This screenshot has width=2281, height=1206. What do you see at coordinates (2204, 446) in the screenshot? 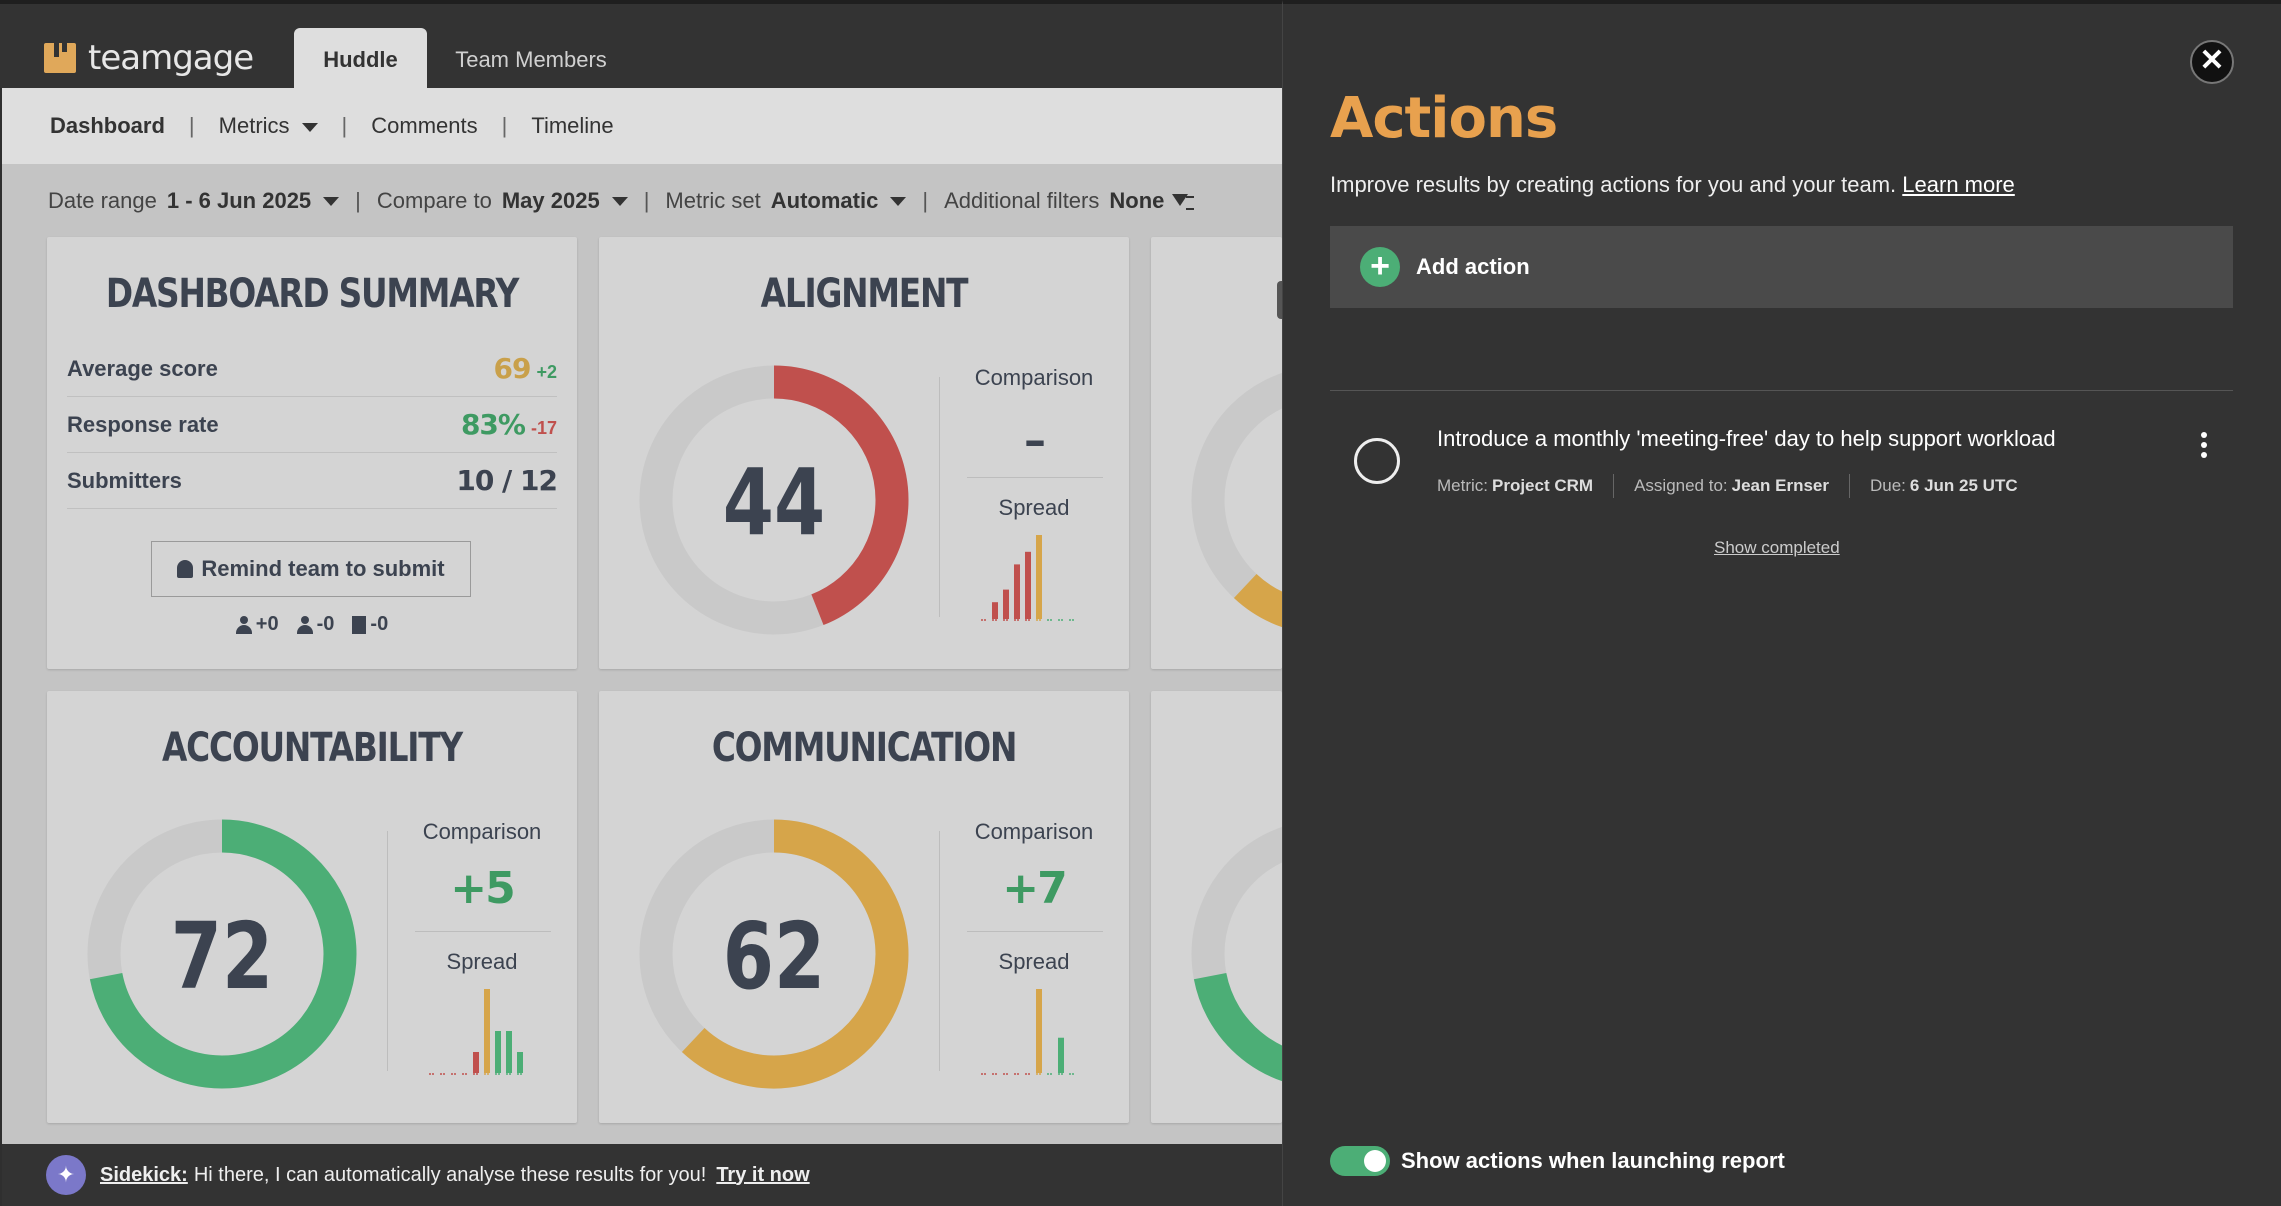
I see `more-options-icon` at bounding box center [2204, 446].